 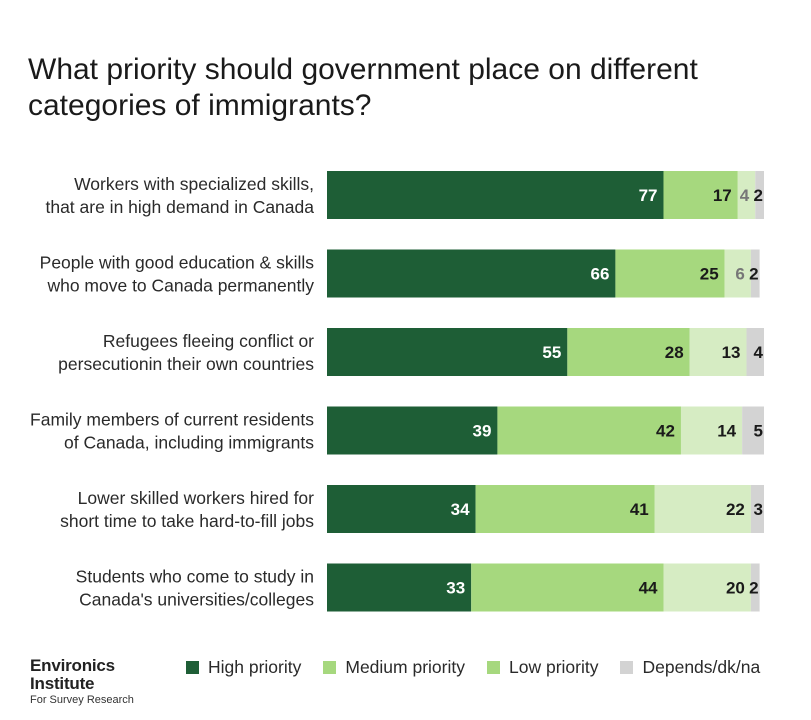 What do you see at coordinates (62, 683) in the screenshot?
I see `logo-line-2: Institute` at bounding box center [62, 683].